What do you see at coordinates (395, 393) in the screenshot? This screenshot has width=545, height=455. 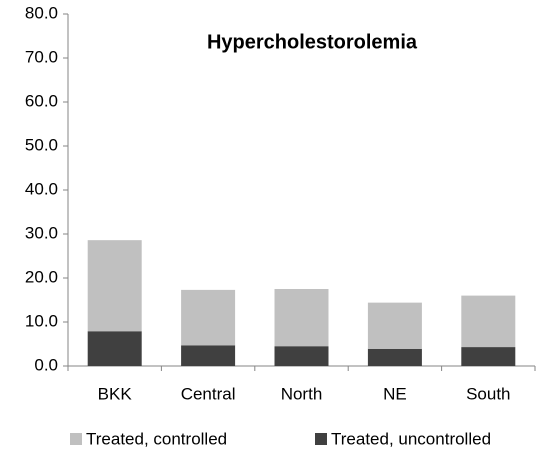 I see `x-tick-label: NE` at bounding box center [395, 393].